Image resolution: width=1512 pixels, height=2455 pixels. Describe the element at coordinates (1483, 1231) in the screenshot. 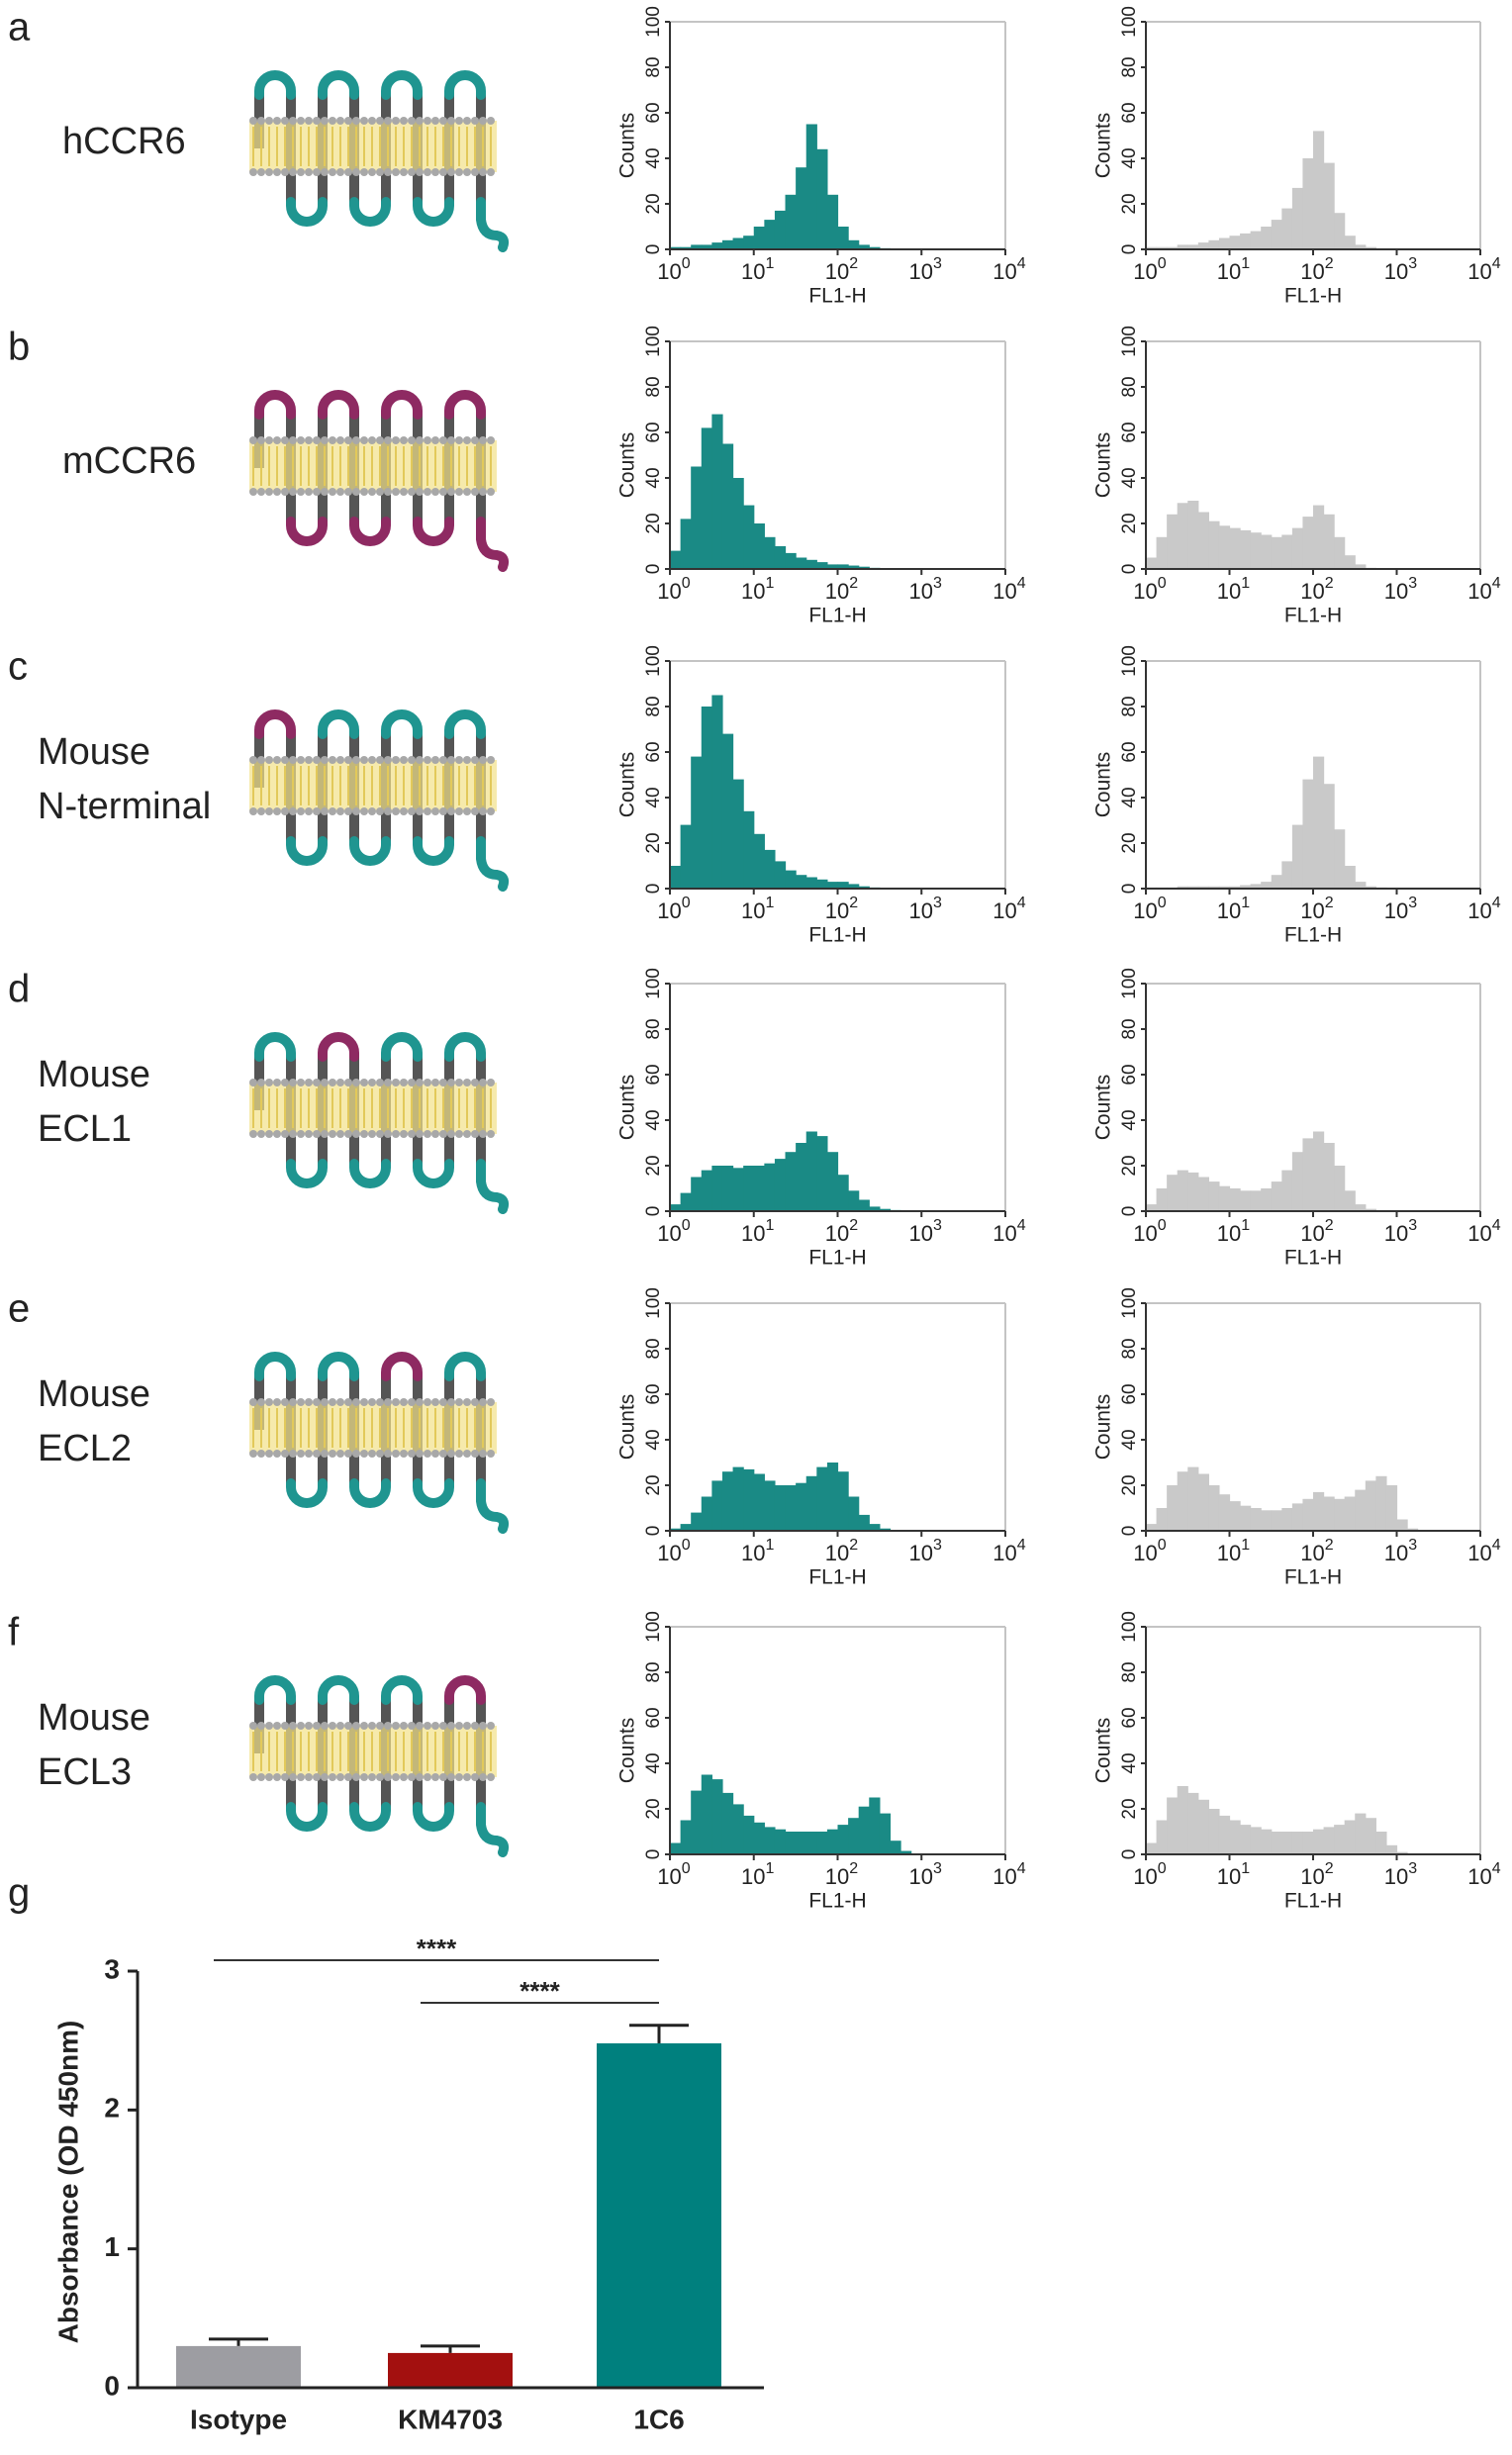

I see `x-tick-label: 10⁴` at that location.